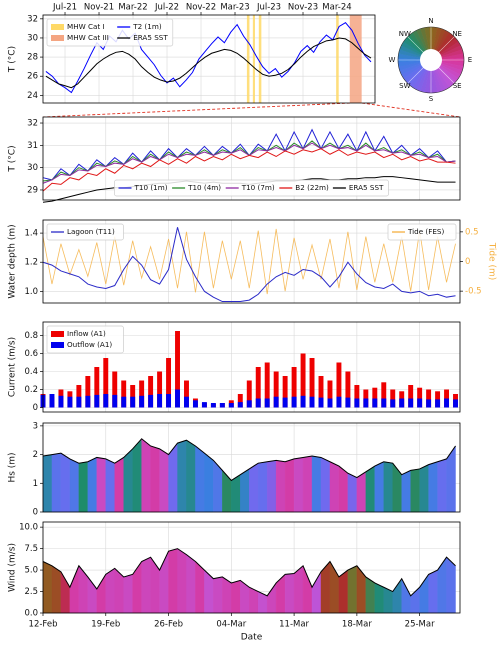  I want to click on compass-label: W, so click(392, 60).